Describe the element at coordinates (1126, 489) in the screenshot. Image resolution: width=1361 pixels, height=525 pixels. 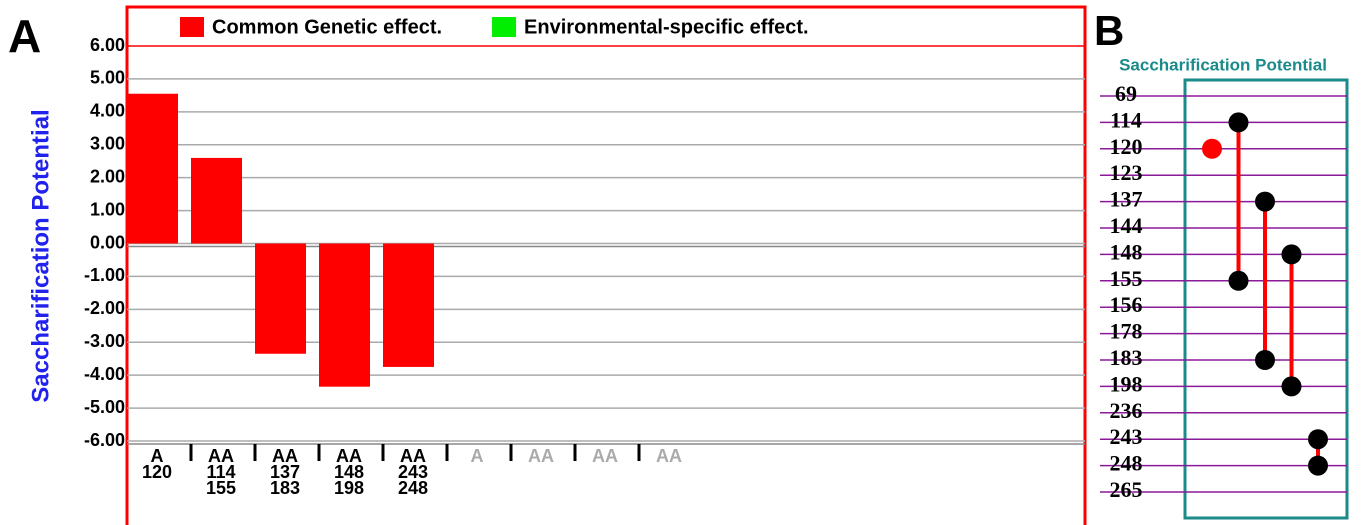
I see `row-label: 265` at that location.